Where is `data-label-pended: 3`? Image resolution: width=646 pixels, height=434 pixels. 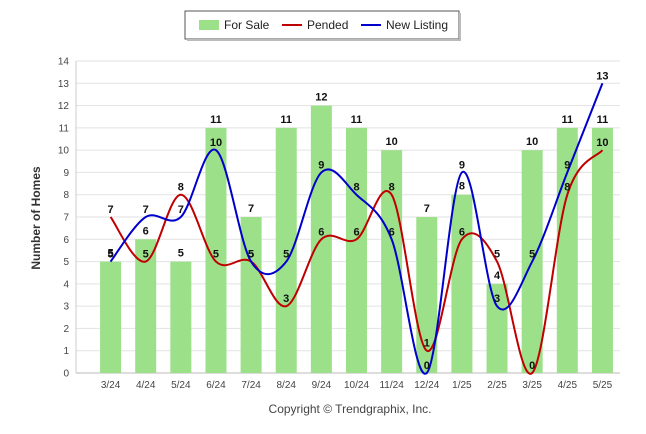 data-label-pended: 3 is located at coordinates (286, 299).